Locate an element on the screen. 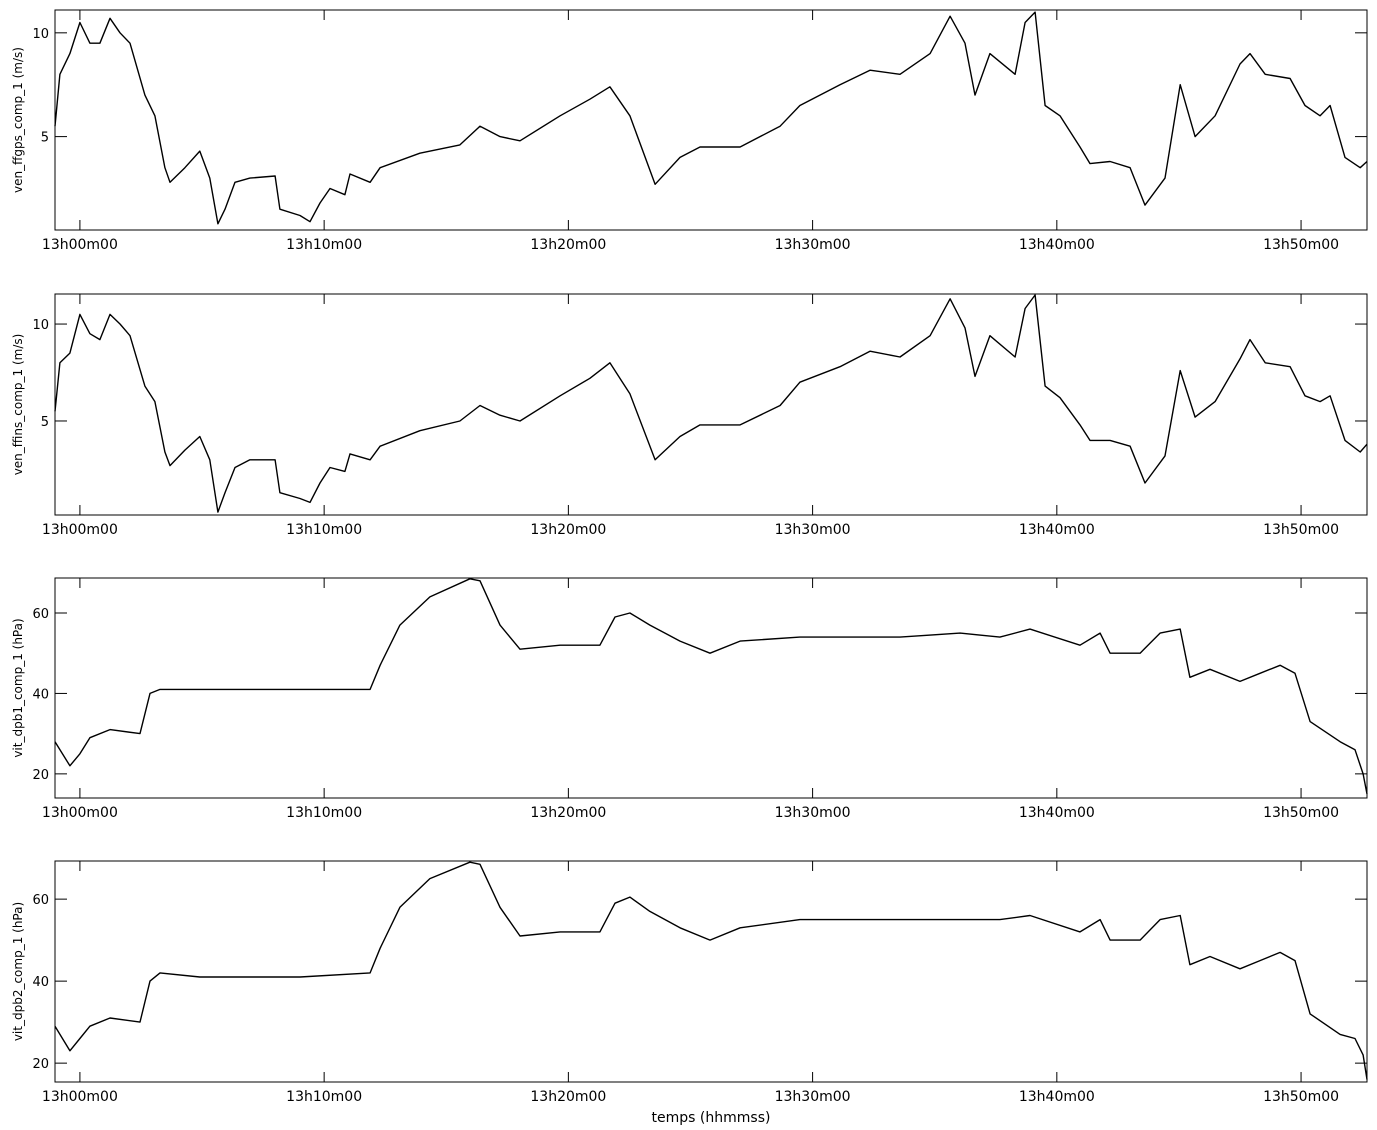 This screenshot has width=1377, height=1130. y-axis-label: vit_dpb1_comp_1 (hPa) is located at coordinates (18, 687).